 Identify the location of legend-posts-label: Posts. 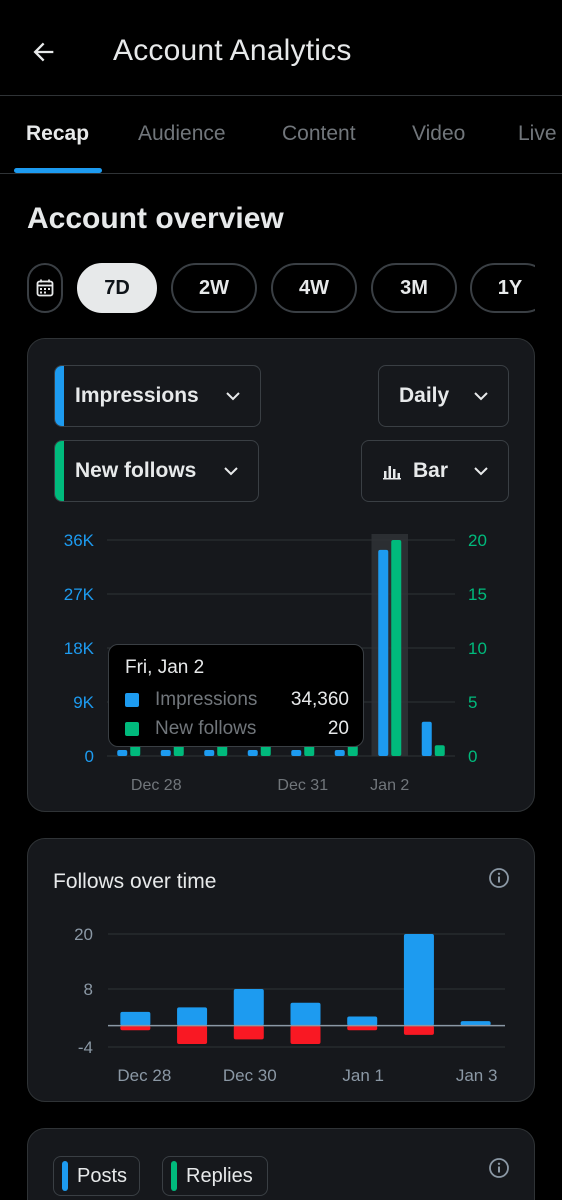
(102, 1175).